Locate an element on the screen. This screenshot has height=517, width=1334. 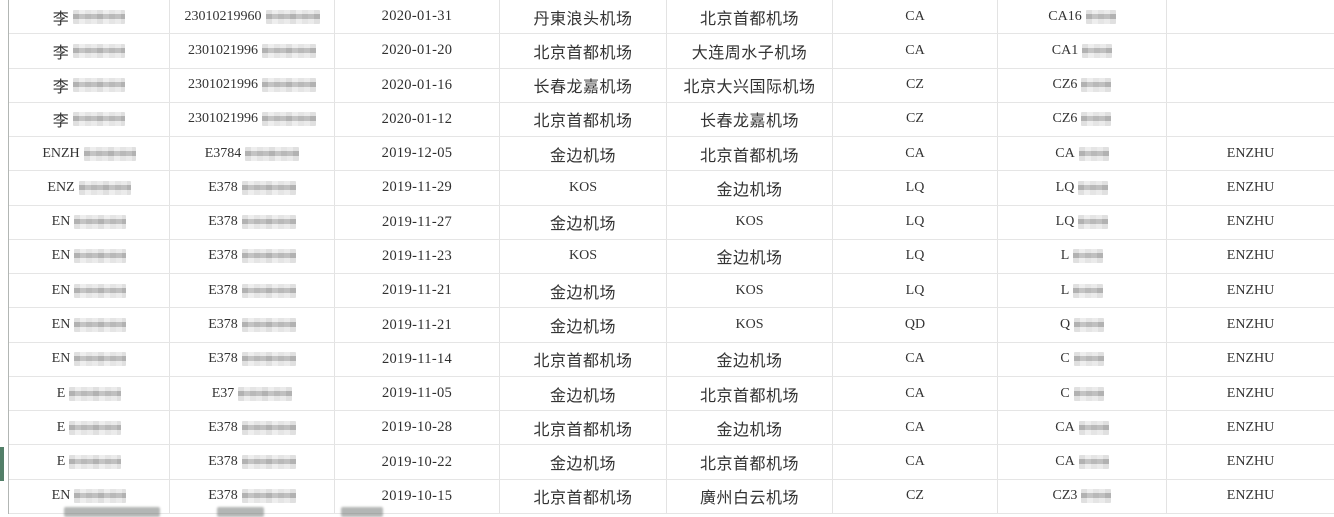
flight-number-cell: Q is located at coordinates (1082, 325).